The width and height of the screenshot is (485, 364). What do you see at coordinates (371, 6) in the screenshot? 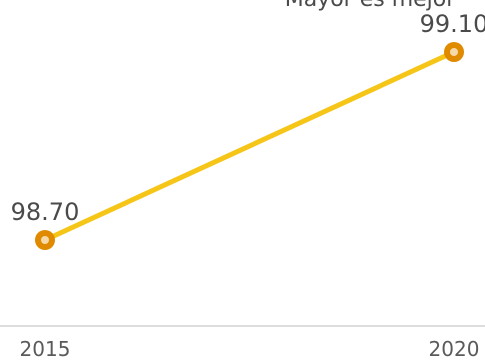
I see `note-label: Mayor es mejor` at bounding box center [371, 6].